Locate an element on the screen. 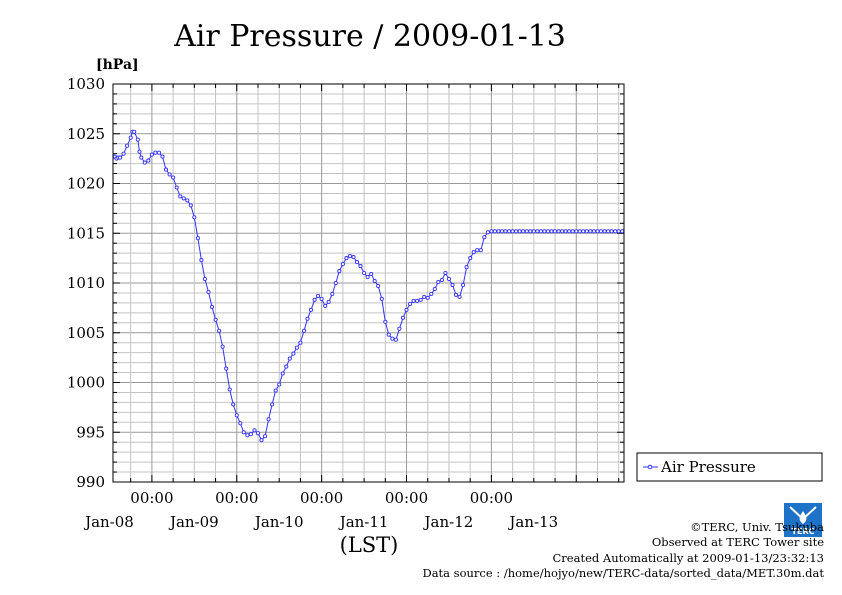 The width and height of the screenshot is (842, 595). y-tick-label: 1010 is located at coordinates (86, 283).